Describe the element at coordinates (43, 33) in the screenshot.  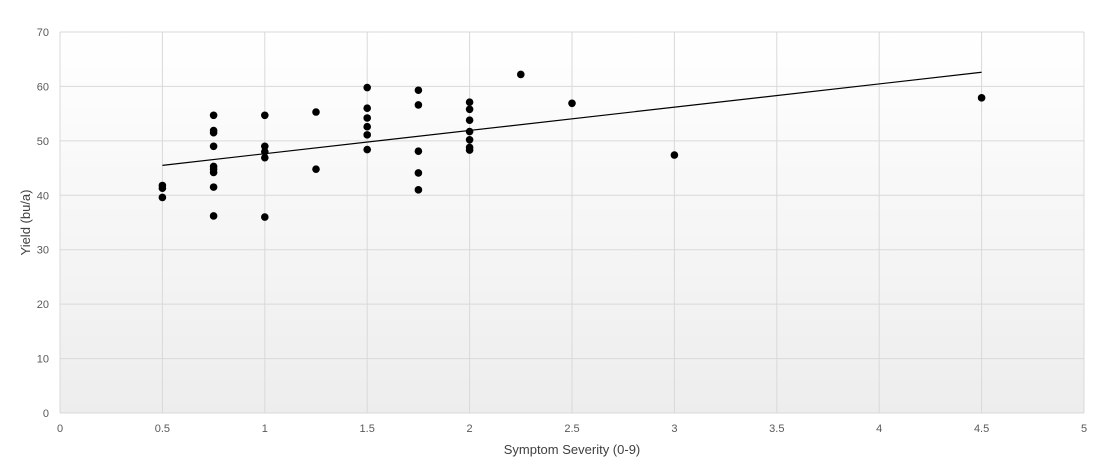
I see `y-tick-label: 70` at that location.